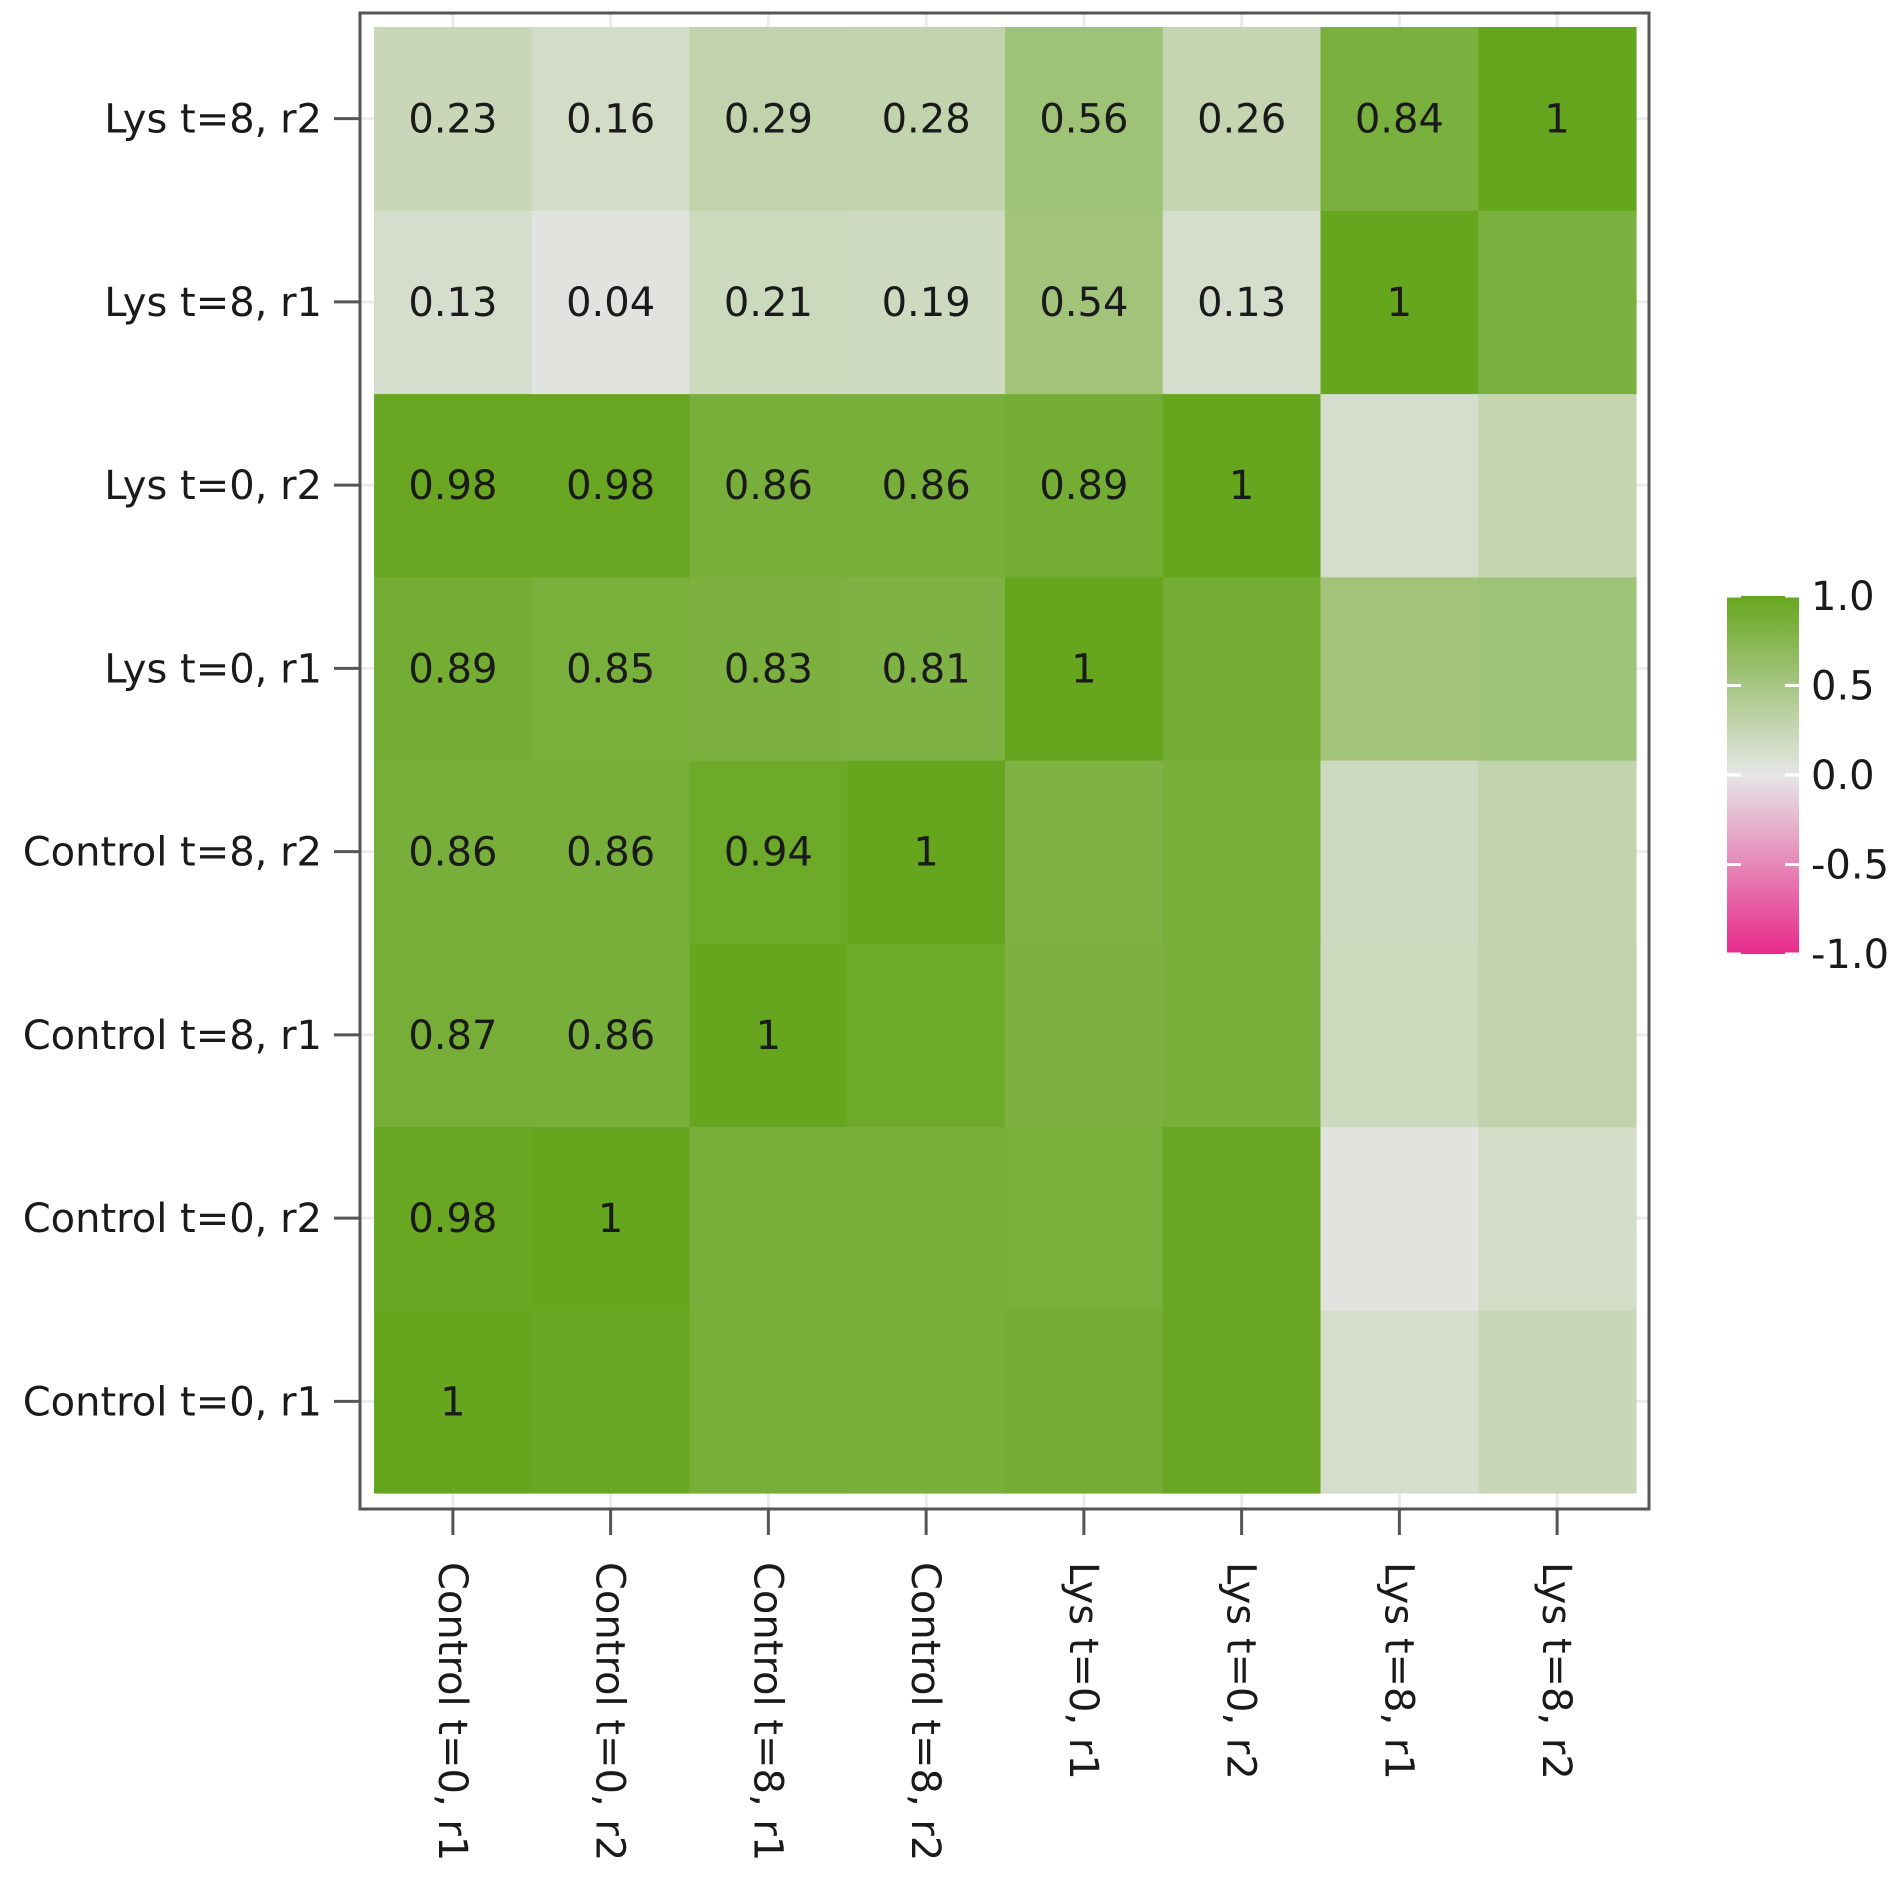 This screenshot has width=1900, height=1880. I want to click on cell-value-label: 0.56, so click(1083, 120).